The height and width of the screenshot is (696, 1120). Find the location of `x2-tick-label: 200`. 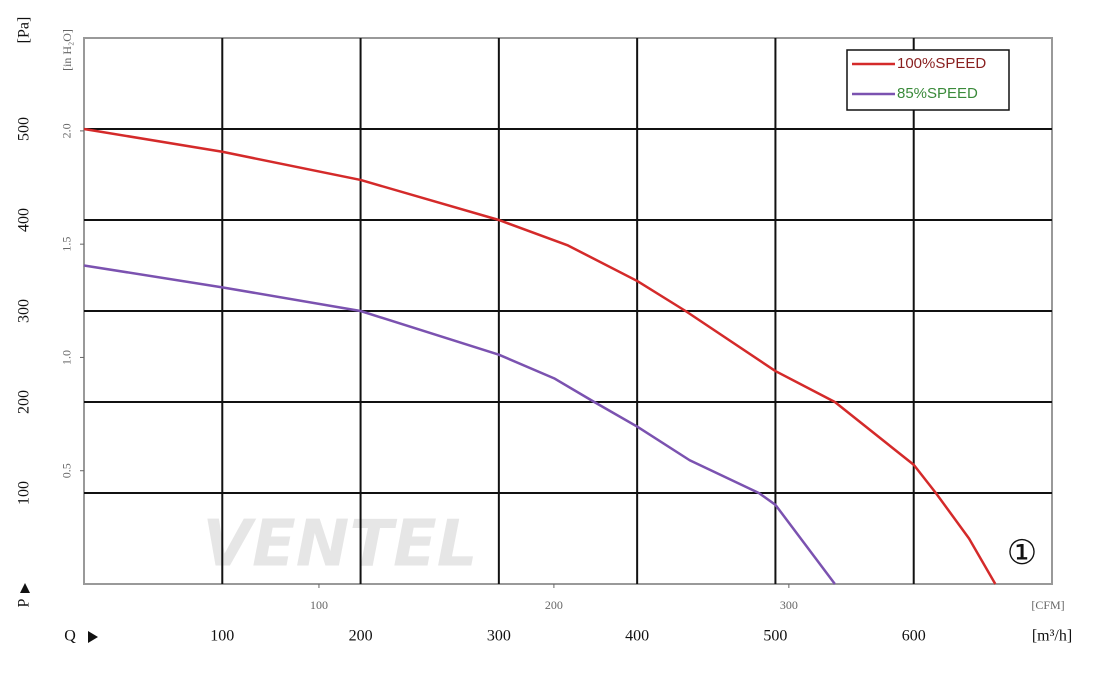

x2-tick-label: 200 is located at coordinates (554, 605).